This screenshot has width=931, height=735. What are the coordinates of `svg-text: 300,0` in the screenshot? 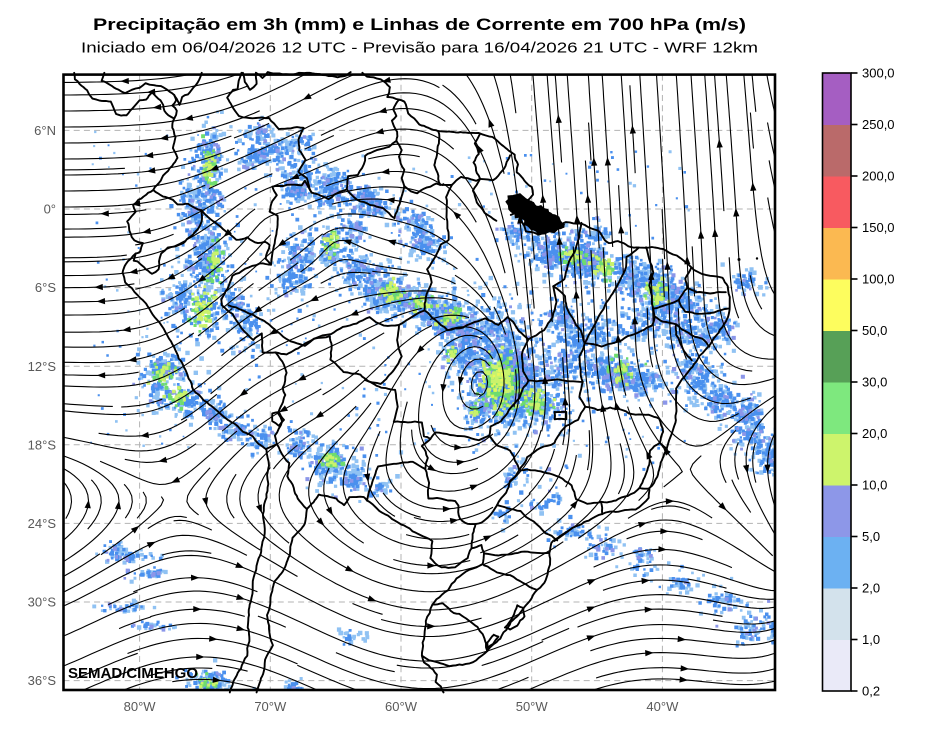 It's located at (878, 73).